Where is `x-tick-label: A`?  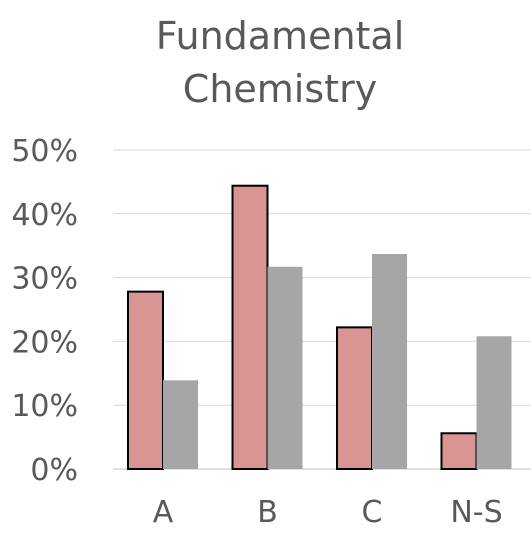 x-tick-label: A is located at coordinates (163, 512).